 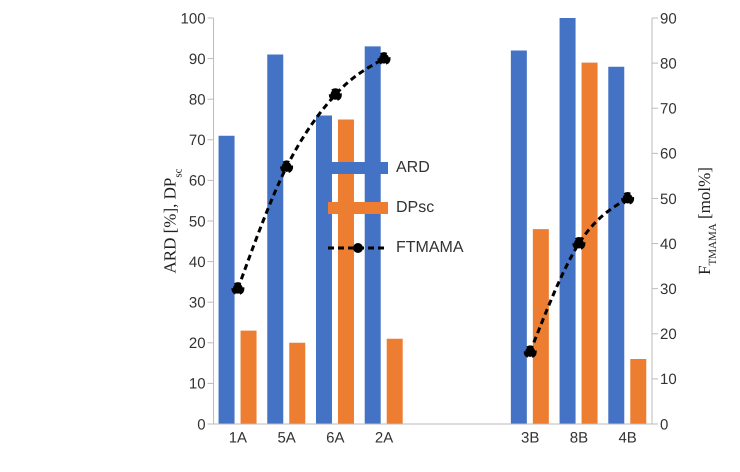 I want to click on y2-tick-label: 10, so click(x=668, y=379).